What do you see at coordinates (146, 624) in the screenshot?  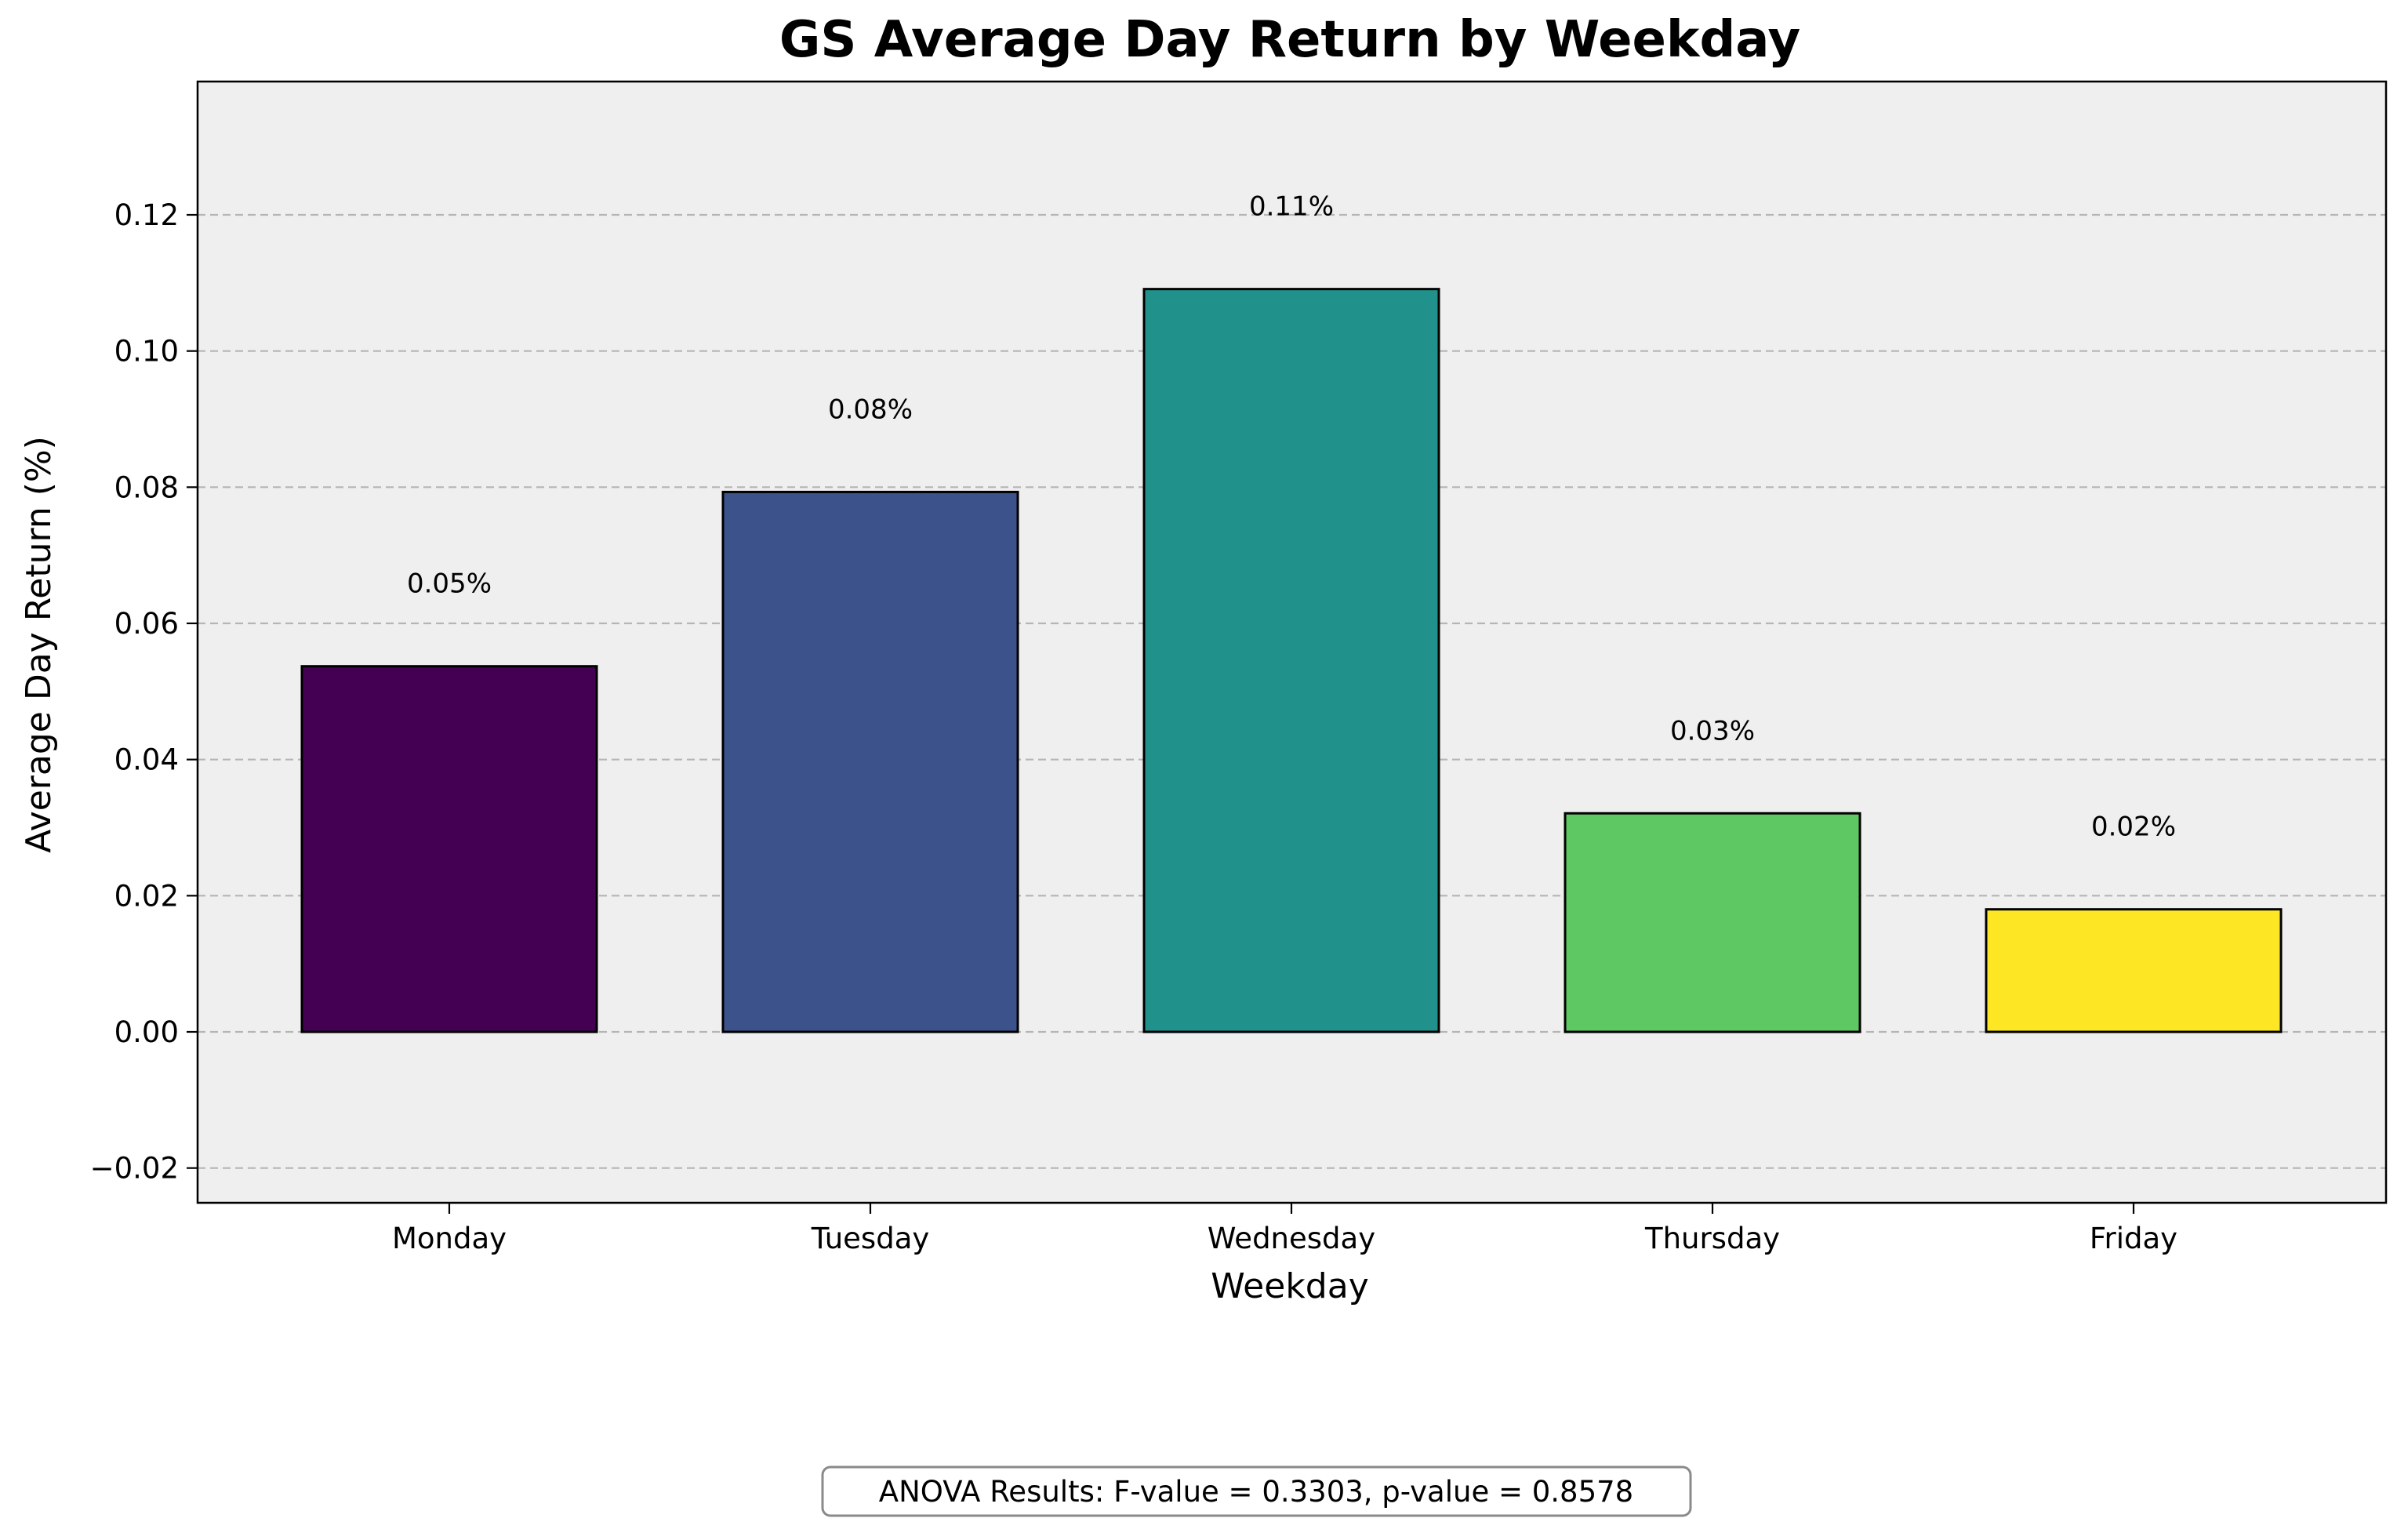 I see `y-tick-label: 0.06` at bounding box center [146, 624].